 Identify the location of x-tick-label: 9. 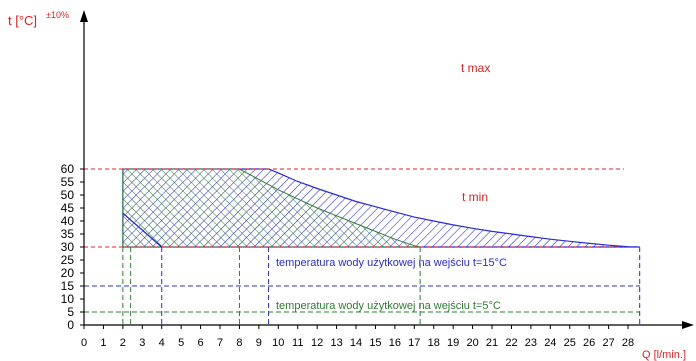
(259, 343).